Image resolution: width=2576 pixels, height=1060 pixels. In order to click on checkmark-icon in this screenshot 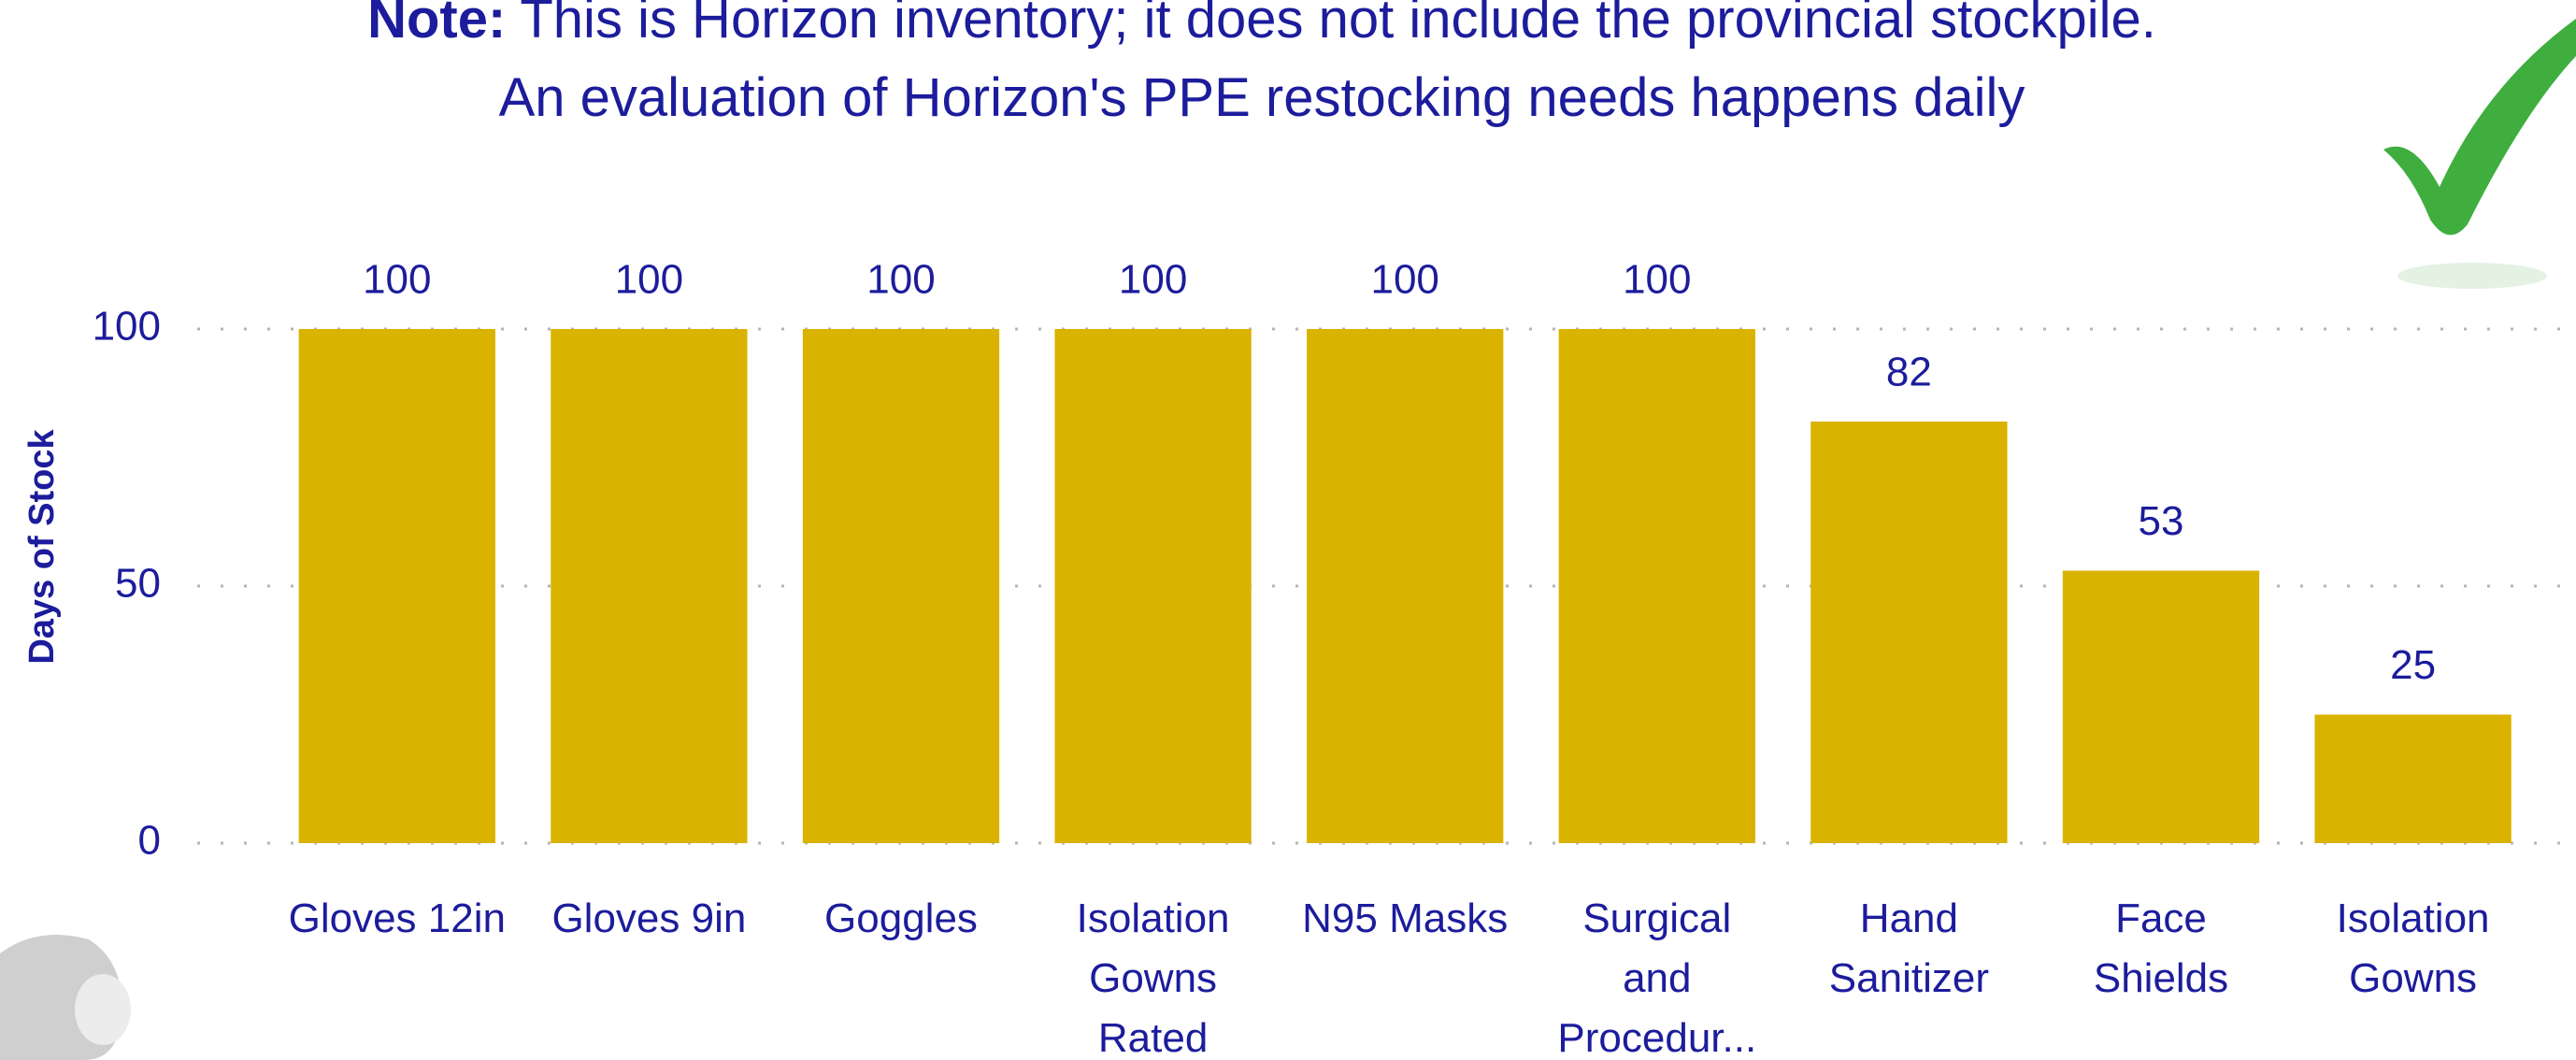, I will do `click(2479, 154)`.